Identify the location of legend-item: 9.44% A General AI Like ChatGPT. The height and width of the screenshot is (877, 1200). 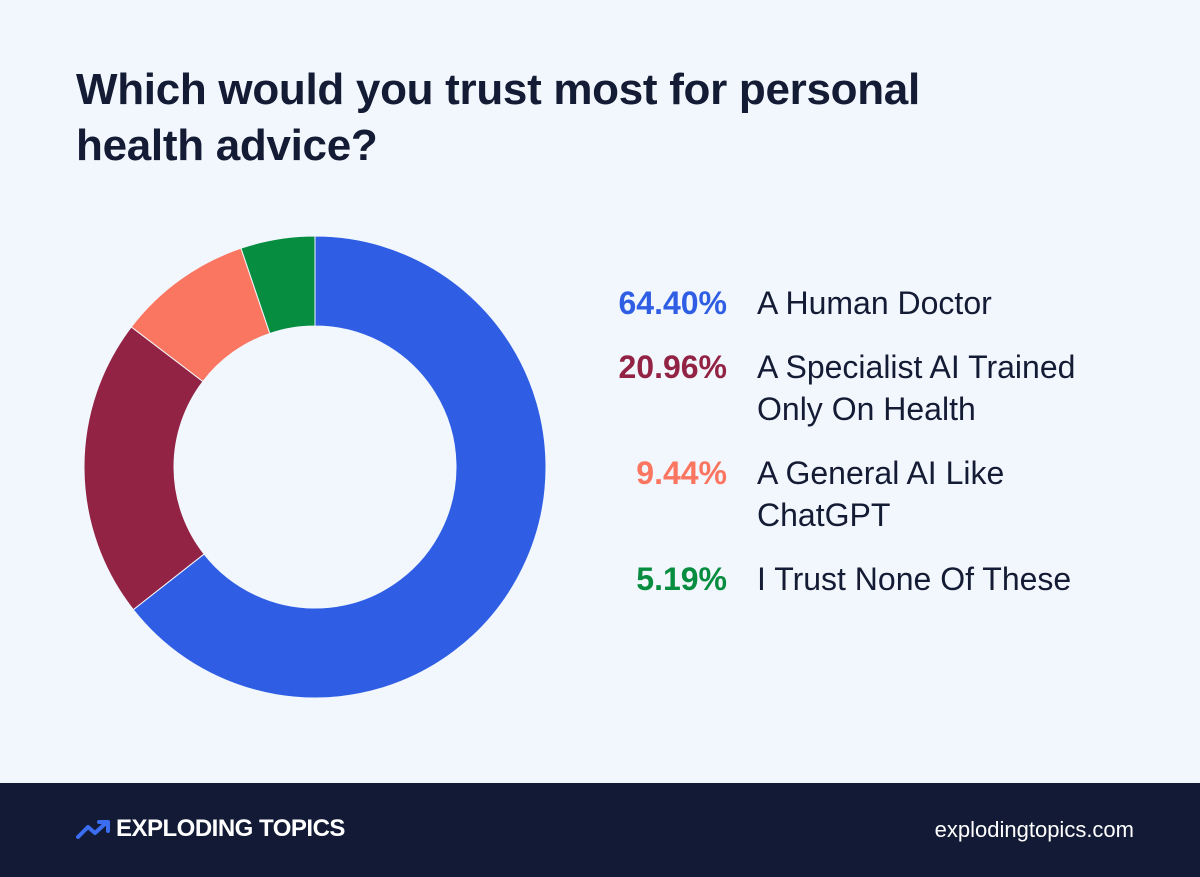
(875, 494).